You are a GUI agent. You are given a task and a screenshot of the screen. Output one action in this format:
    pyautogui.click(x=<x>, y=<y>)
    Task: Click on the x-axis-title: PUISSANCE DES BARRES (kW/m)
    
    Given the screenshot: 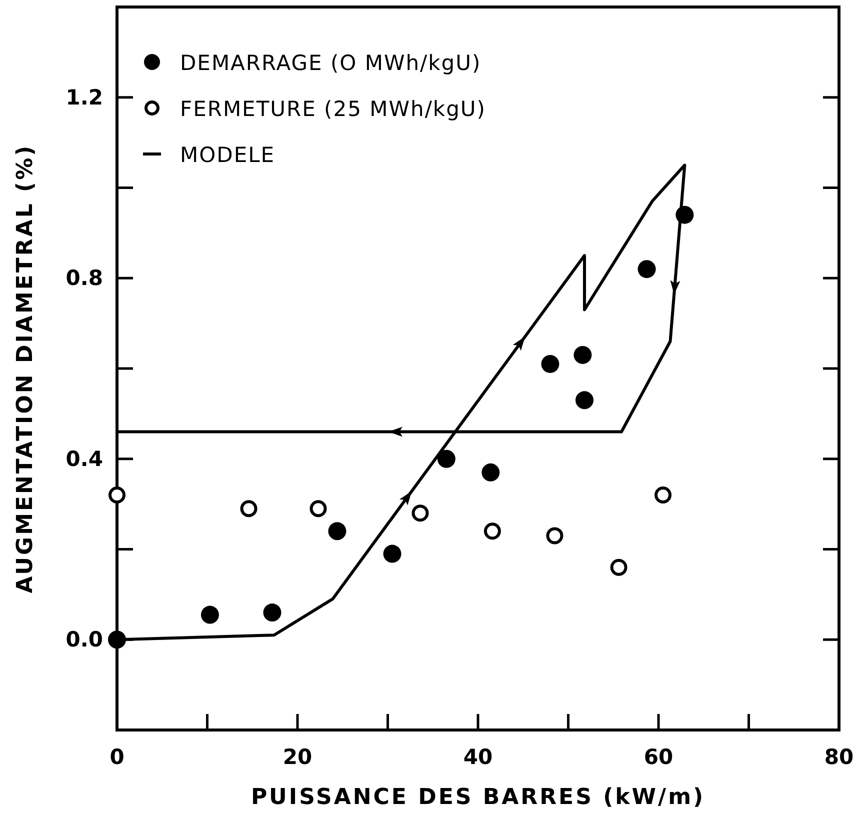 What is the action you would take?
    pyautogui.click(x=478, y=797)
    